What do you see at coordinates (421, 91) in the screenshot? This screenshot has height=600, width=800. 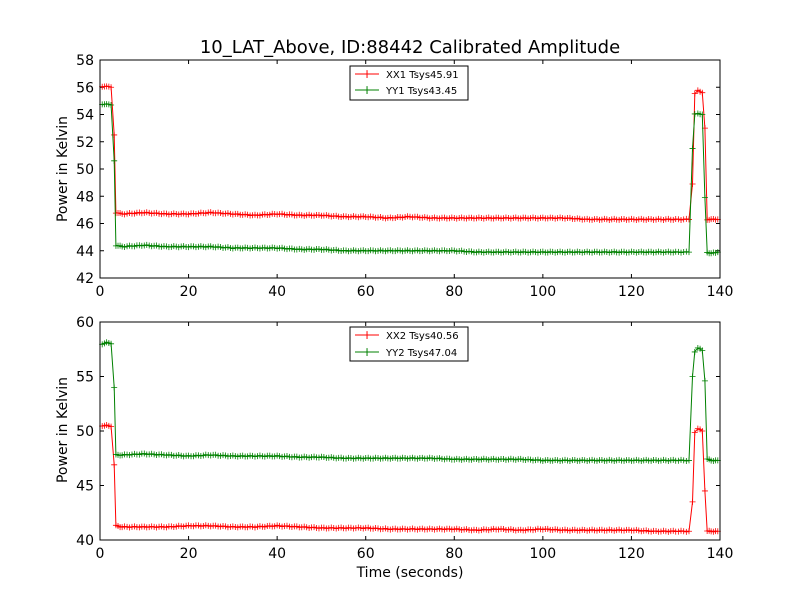 I see `legend-label-yy1: YY1 Tsys43.45` at bounding box center [421, 91].